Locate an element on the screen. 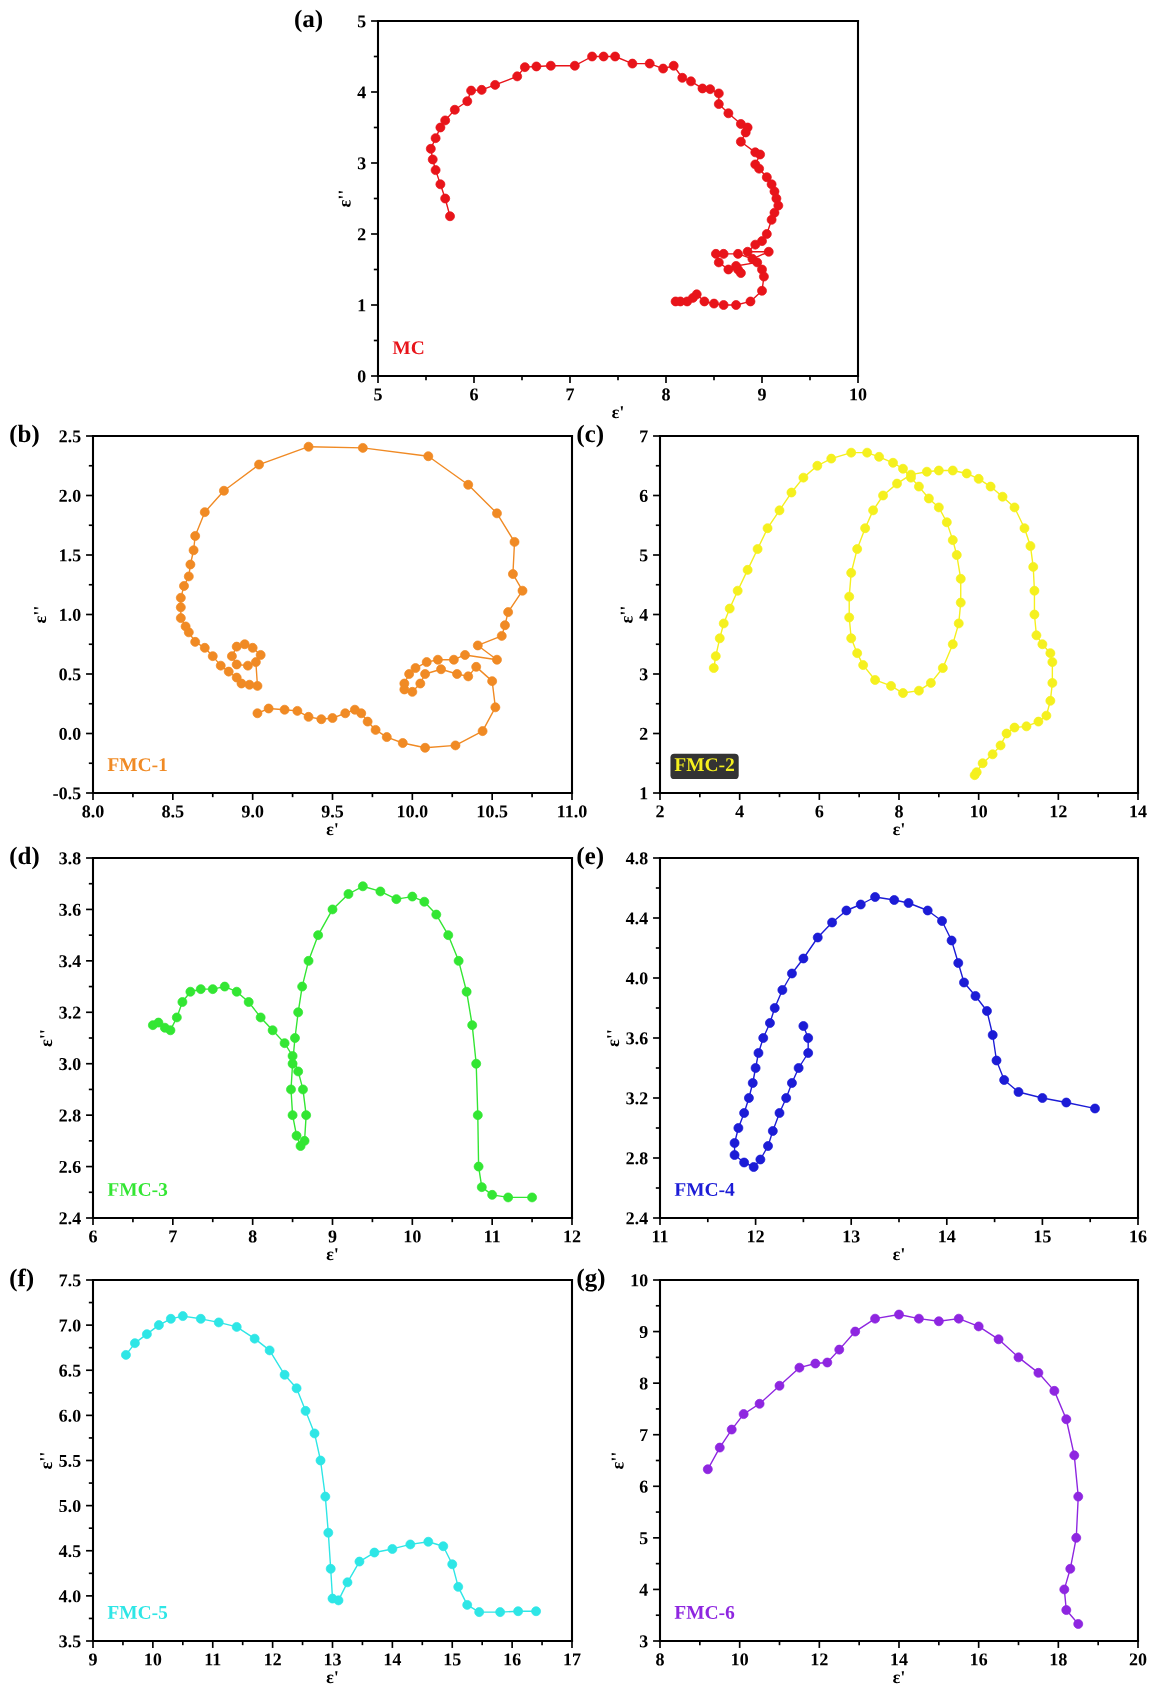 The image size is (1161, 1708). y-tick-label: 0.0 is located at coordinates (70, 734).